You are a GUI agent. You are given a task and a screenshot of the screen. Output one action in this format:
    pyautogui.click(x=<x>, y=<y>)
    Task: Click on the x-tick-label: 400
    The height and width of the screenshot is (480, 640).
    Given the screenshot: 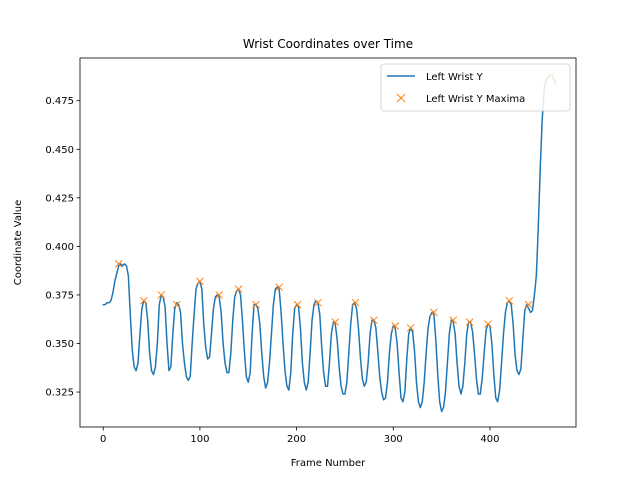 What is the action you would take?
    pyautogui.click(x=489, y=439)
    